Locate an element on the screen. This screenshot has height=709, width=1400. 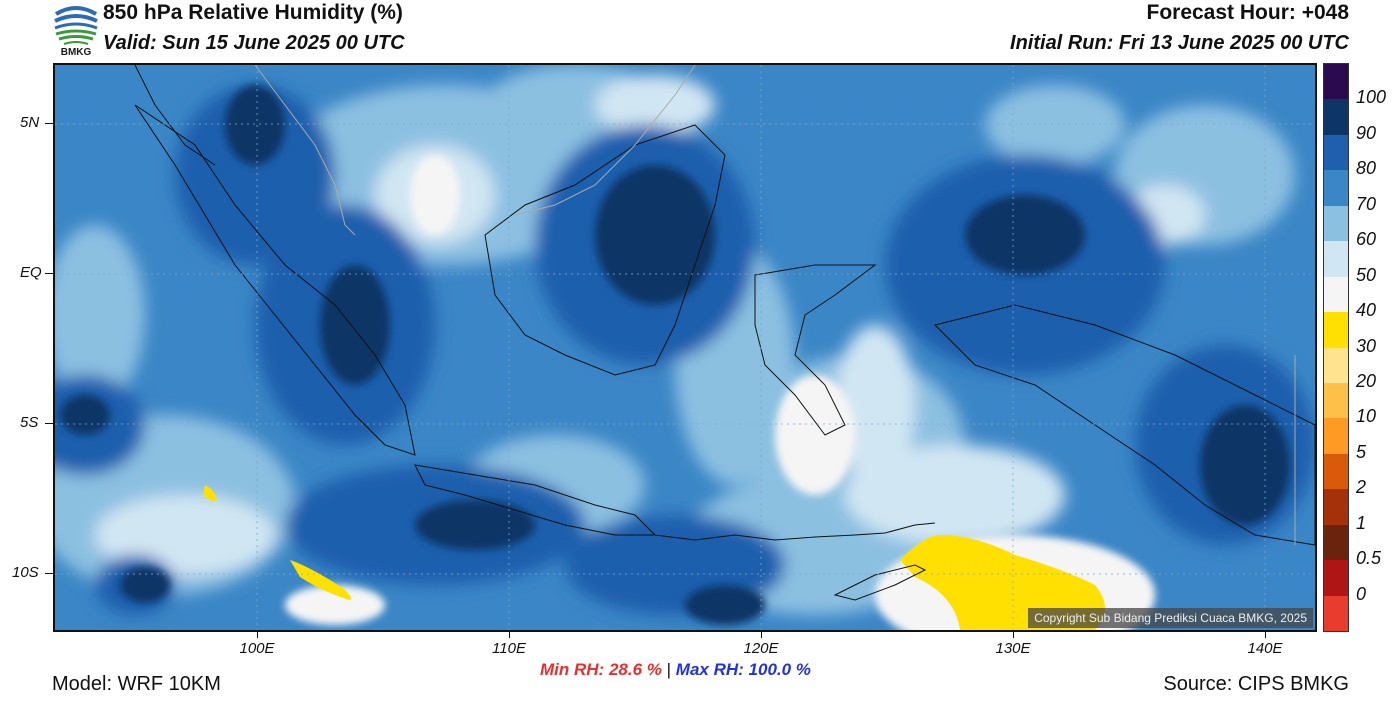
max-rh-label: Max RH: is located at coordinates (709, 669).